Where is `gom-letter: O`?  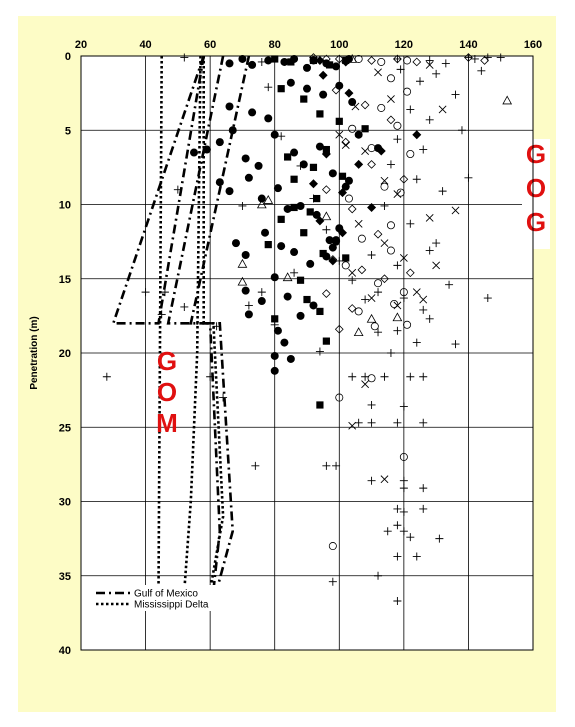 gom-letter: O is located at coordinates (167, 392).